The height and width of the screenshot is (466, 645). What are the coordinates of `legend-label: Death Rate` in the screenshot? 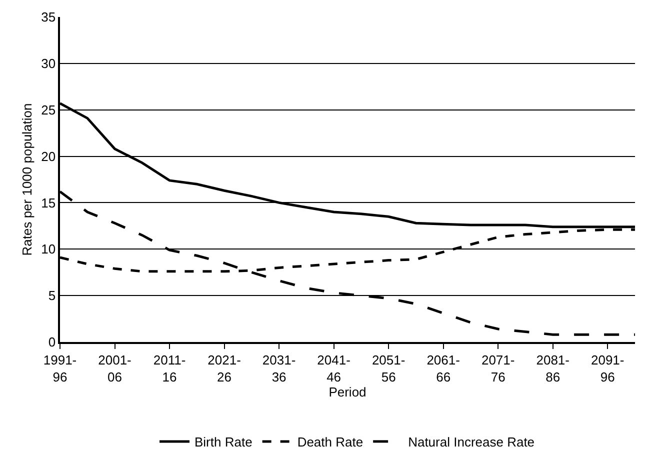 It's located at (330, 442).